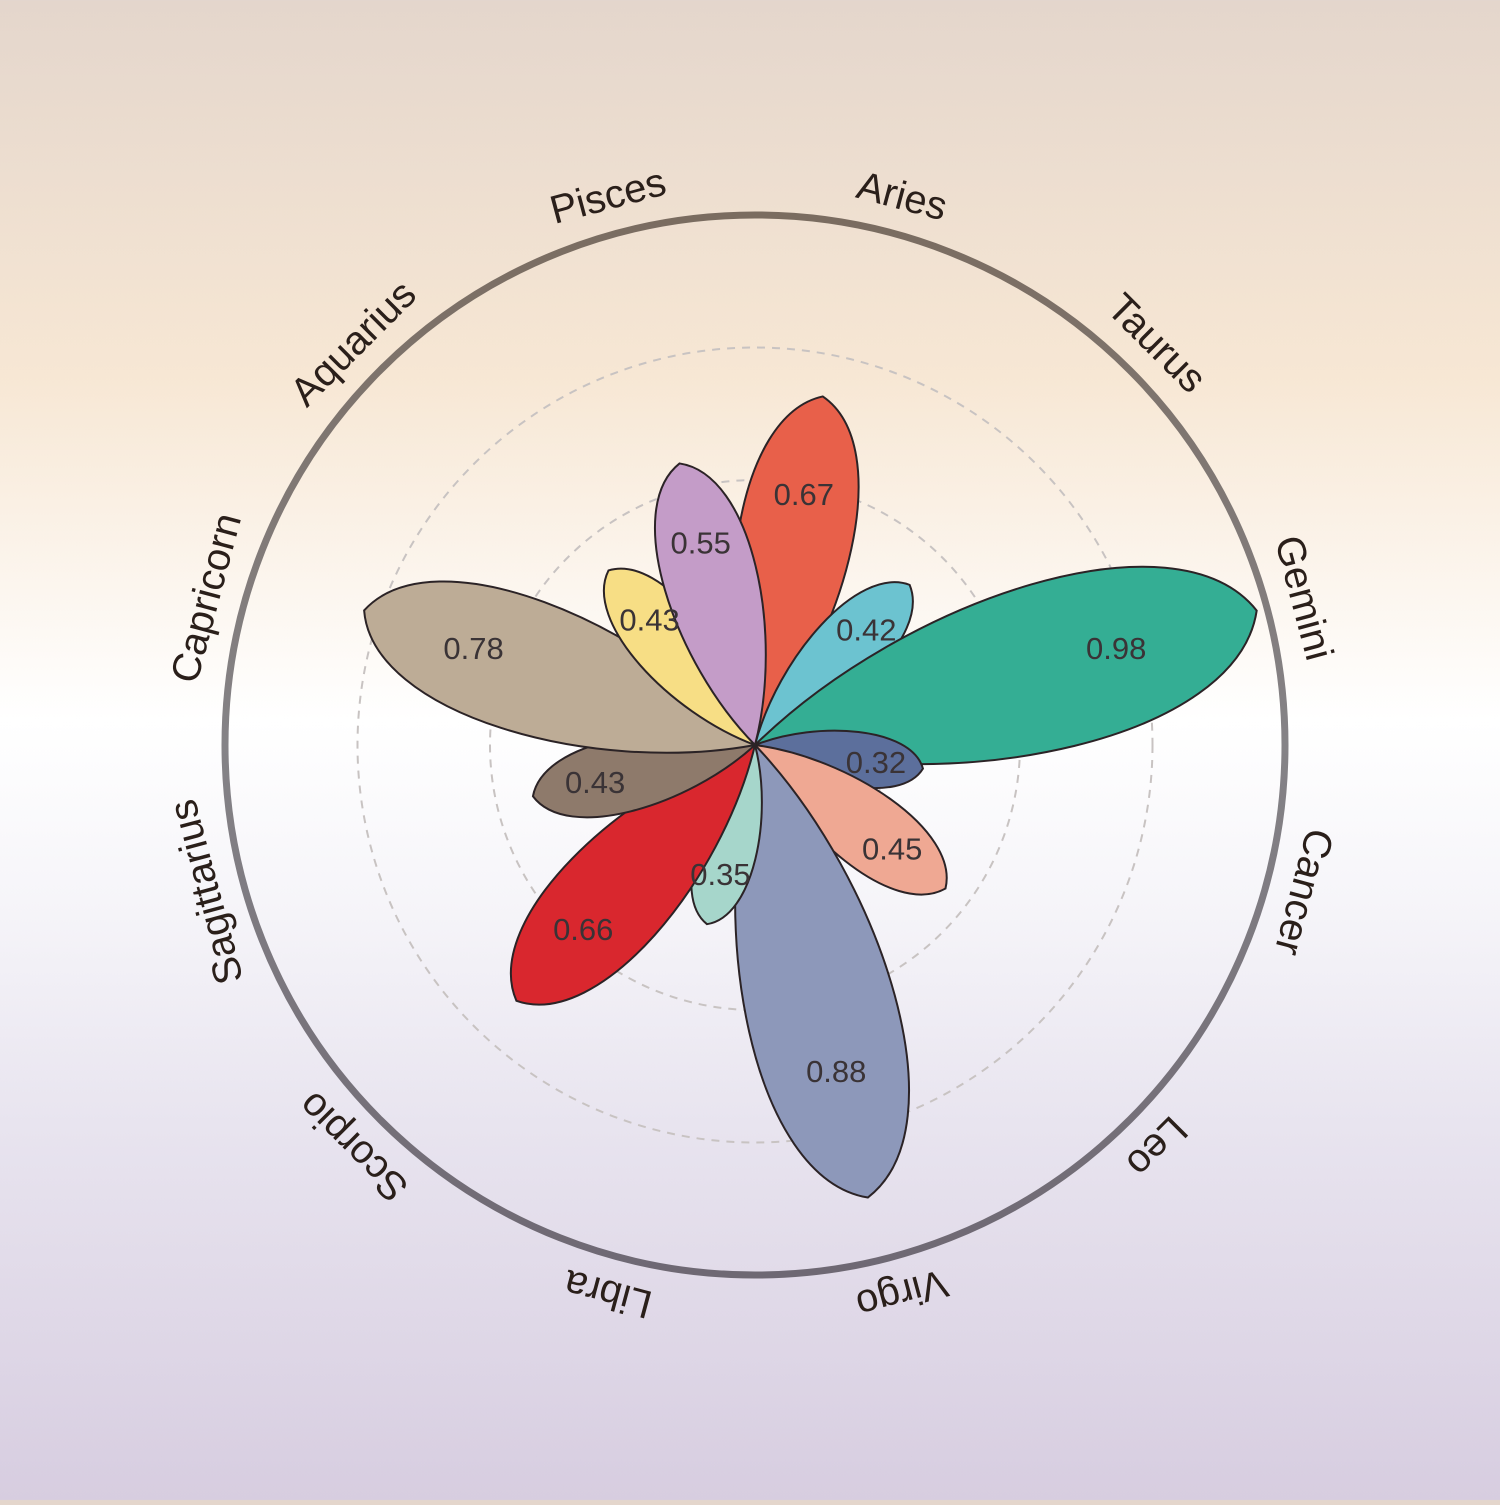 The height and width of the screenshot is (1505, 1500). Describe the element at coordinates (866, 630) in the screenshot. I see `value-label-2: 0.42` at that location.